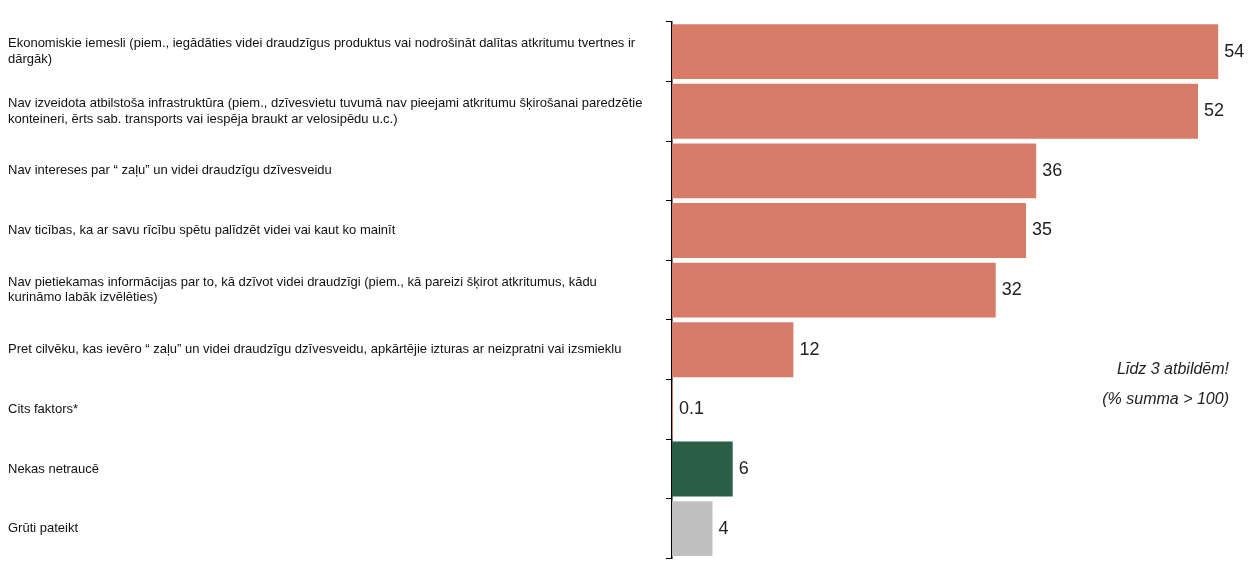 This screenshot has height=588, width=1259. I want to click on data-label: 36, so click(1052, 169).